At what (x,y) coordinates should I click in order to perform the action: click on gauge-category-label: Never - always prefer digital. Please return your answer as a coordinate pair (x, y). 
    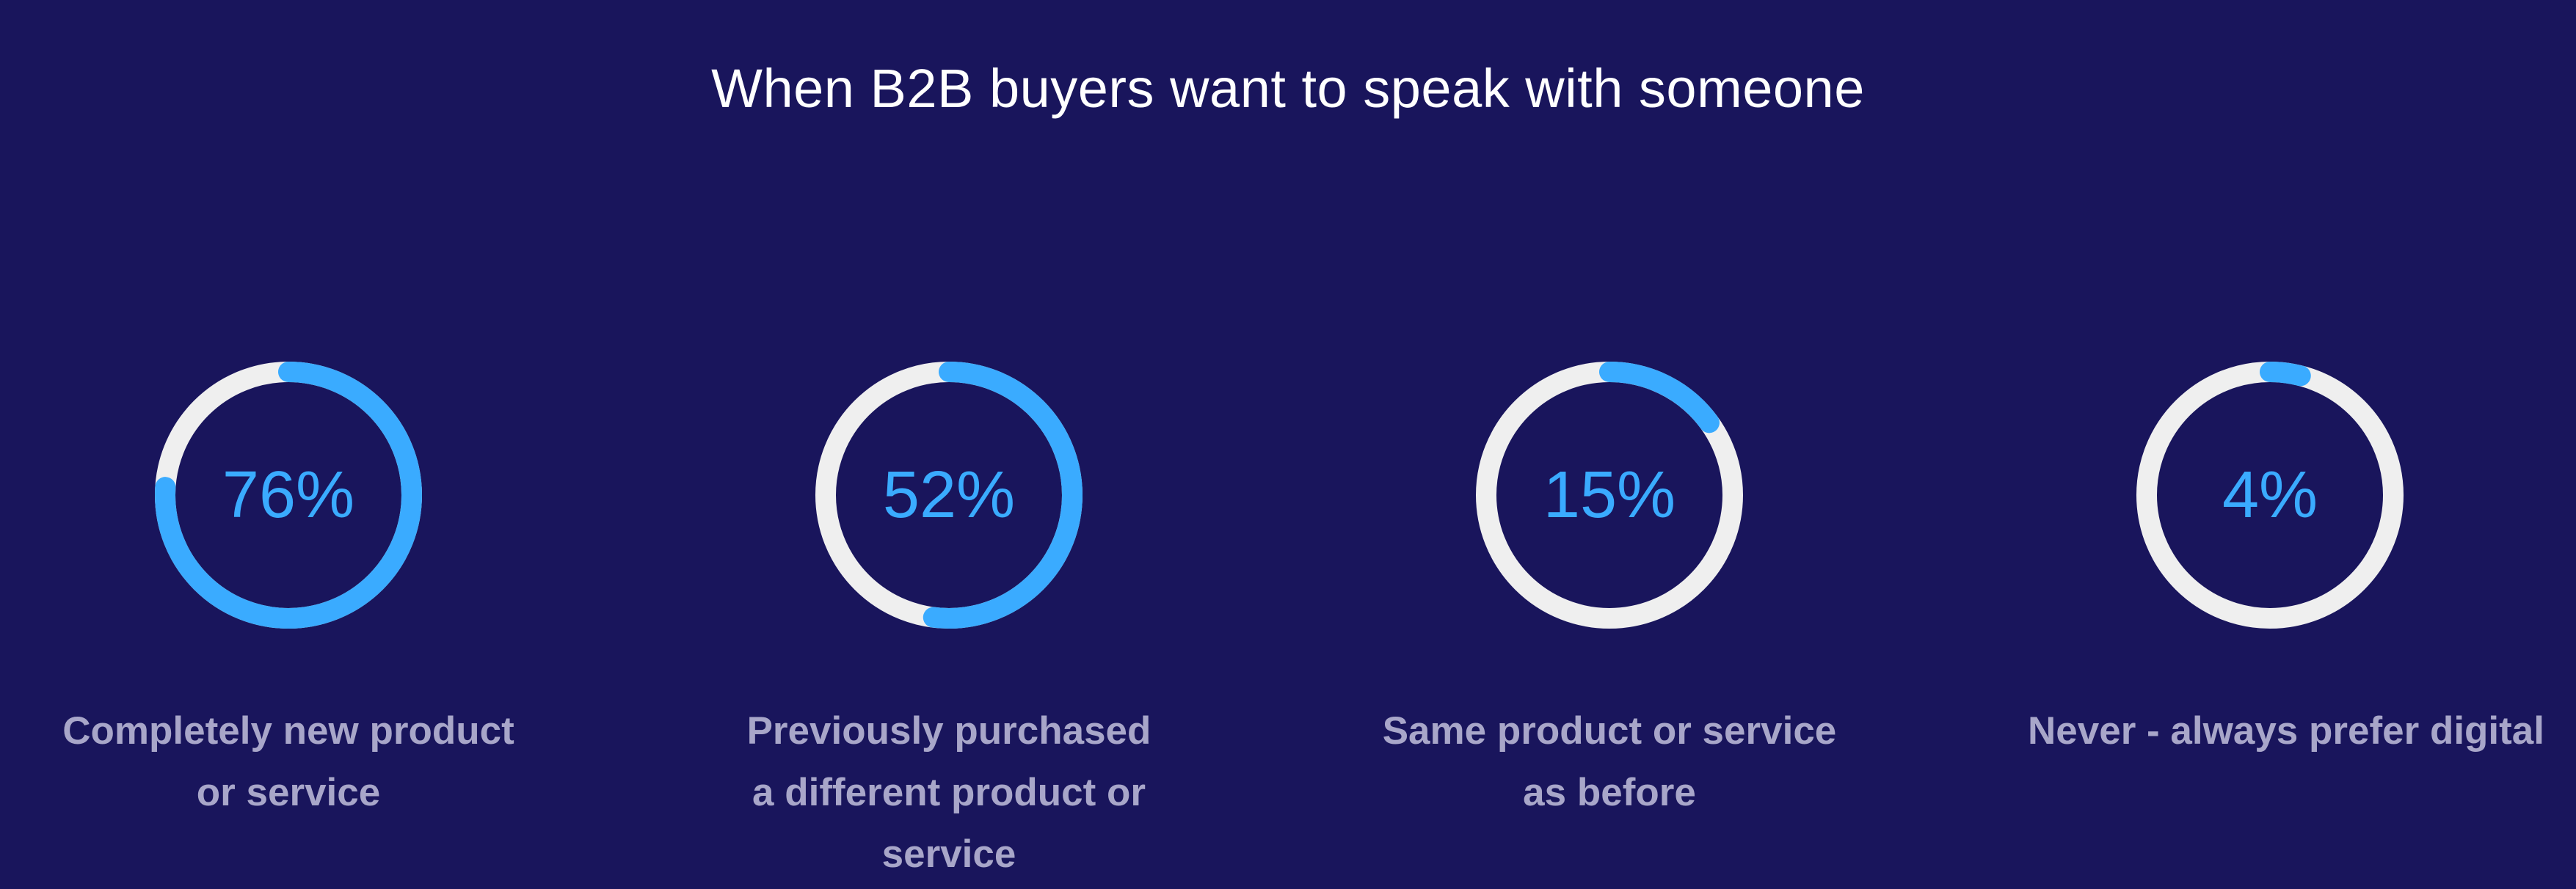
    Looking at the image, I should click on (2286, 731).